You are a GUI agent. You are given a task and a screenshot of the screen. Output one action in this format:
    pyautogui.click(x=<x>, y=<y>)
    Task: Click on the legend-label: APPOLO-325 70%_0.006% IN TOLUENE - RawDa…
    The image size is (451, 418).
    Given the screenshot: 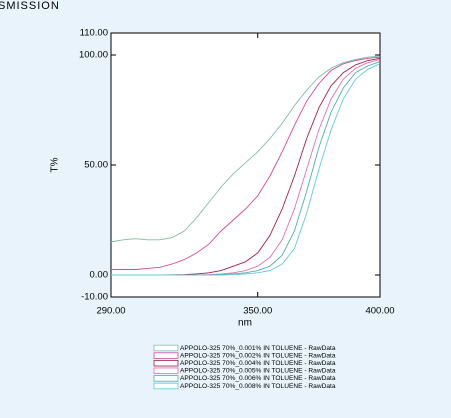 What is the action you would take?
    pyautogui.click(x=258, y=378)
    